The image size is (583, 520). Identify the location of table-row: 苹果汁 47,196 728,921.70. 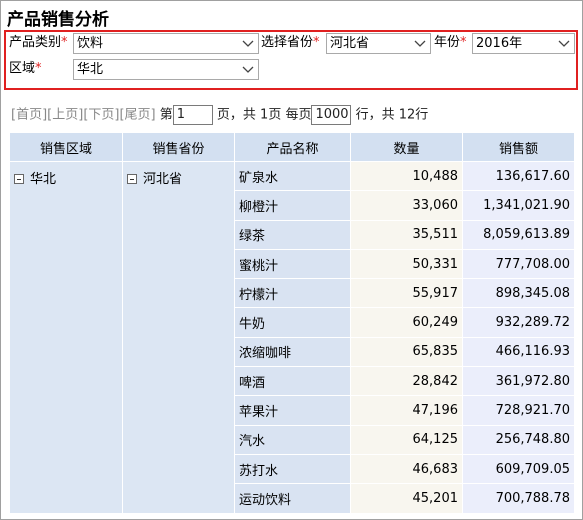
(292, 410).